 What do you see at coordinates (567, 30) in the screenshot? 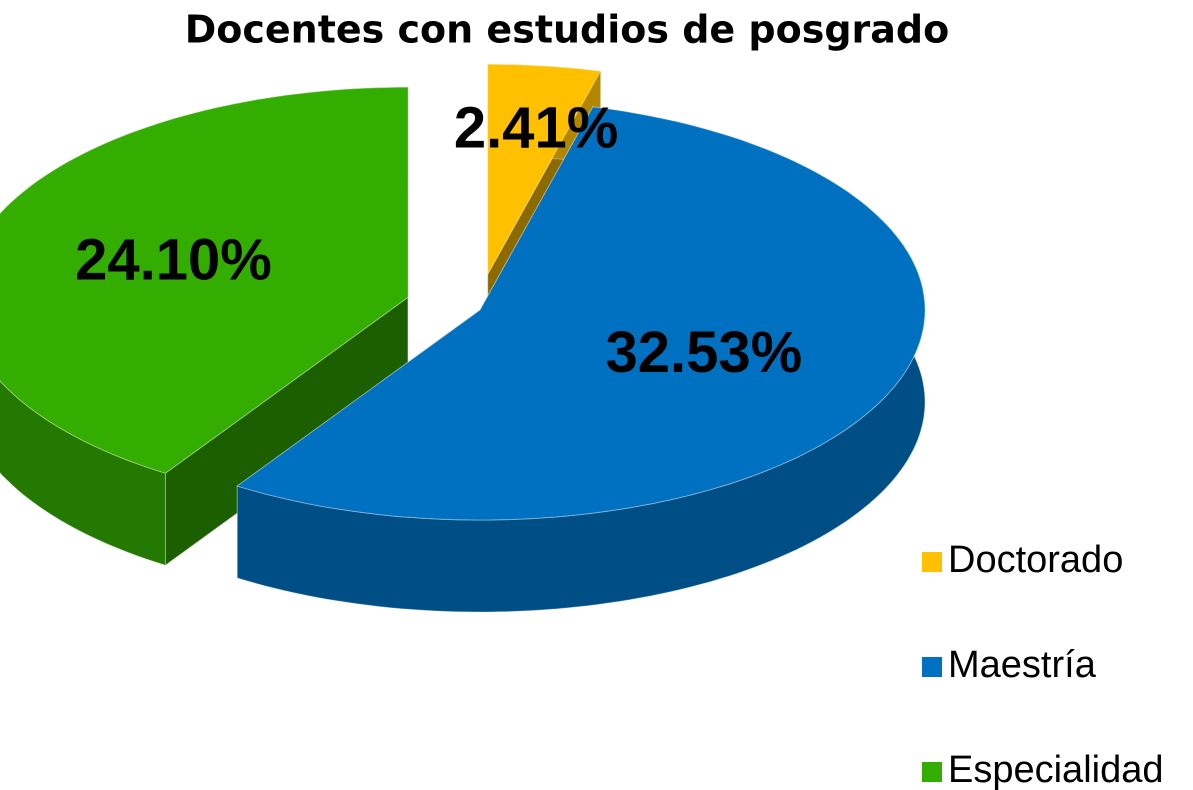
I see `chart-title: Docentes con estudios de posgrado` at bounding box center [567, 30].